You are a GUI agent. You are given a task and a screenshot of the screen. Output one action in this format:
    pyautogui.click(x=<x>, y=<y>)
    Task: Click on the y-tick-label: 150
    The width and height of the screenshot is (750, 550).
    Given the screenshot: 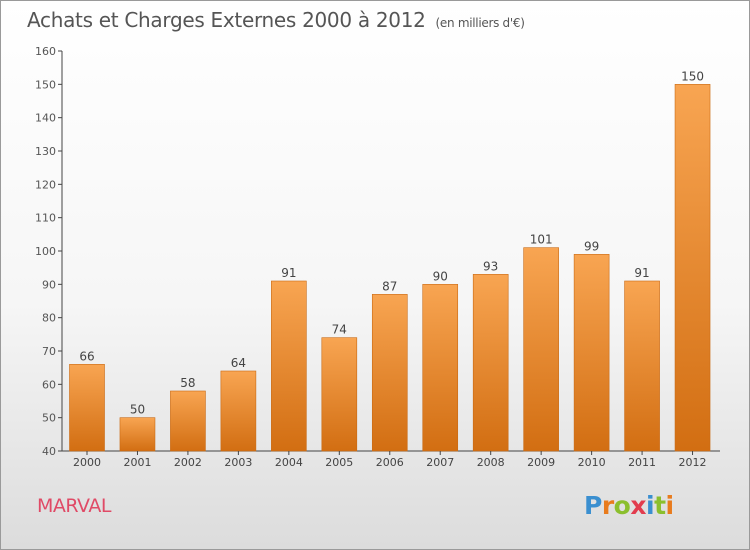 What is the action you would take?
    pyautogui.click(x=45, y=84)
    